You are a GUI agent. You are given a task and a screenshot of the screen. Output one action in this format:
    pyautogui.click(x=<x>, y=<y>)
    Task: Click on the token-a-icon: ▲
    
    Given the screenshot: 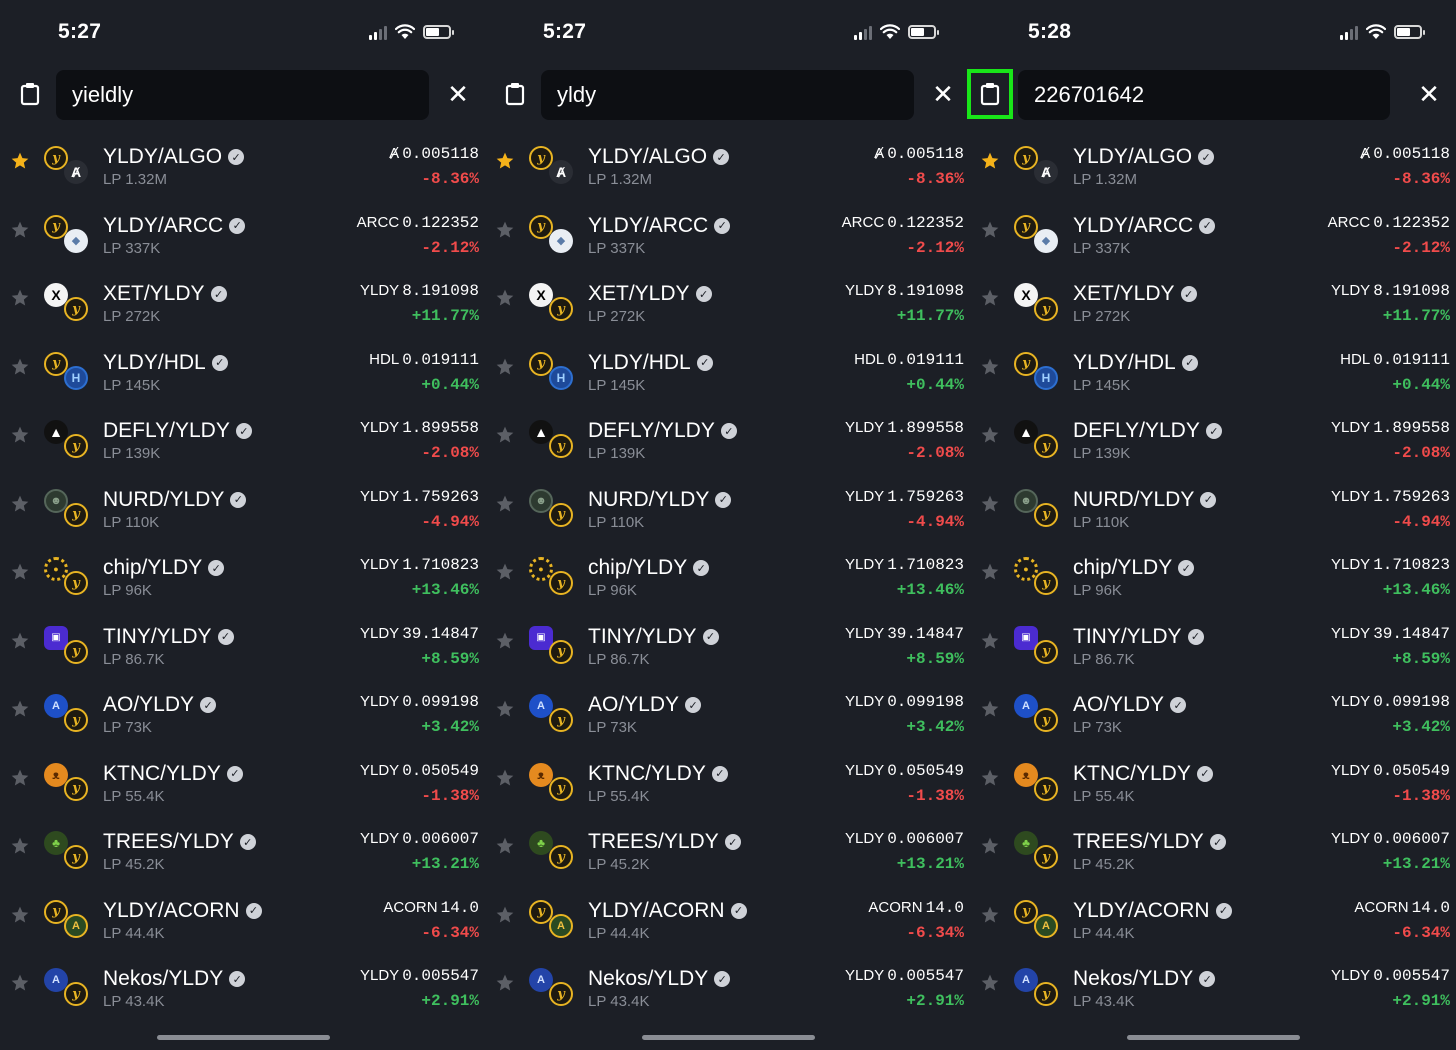 What is the action you would take?
    pyautogui.click(x=541, y=432)
    